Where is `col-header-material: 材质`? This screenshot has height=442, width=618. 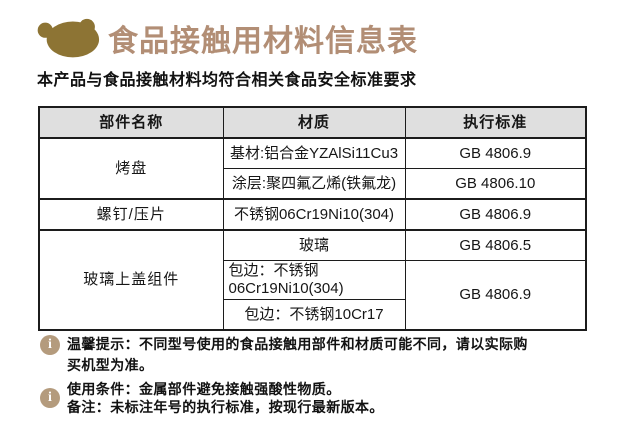
col-header-material: 材质 is located at coordinates (314, 122).